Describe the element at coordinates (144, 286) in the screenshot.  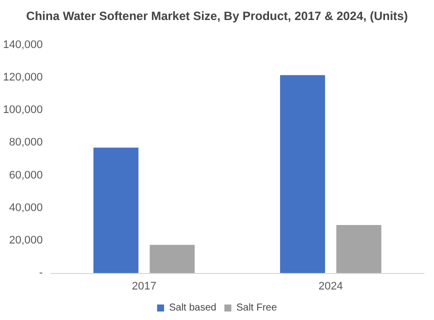
I see `x-tick-label: 2017` at that location.